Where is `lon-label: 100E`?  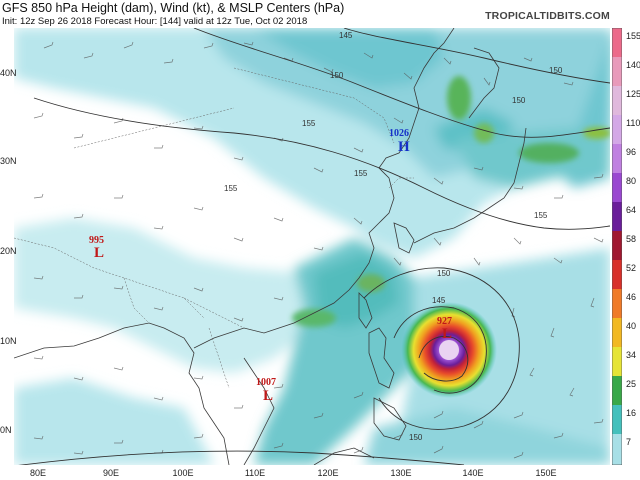
lon-label: 100E is located at coordinates (183, 473).